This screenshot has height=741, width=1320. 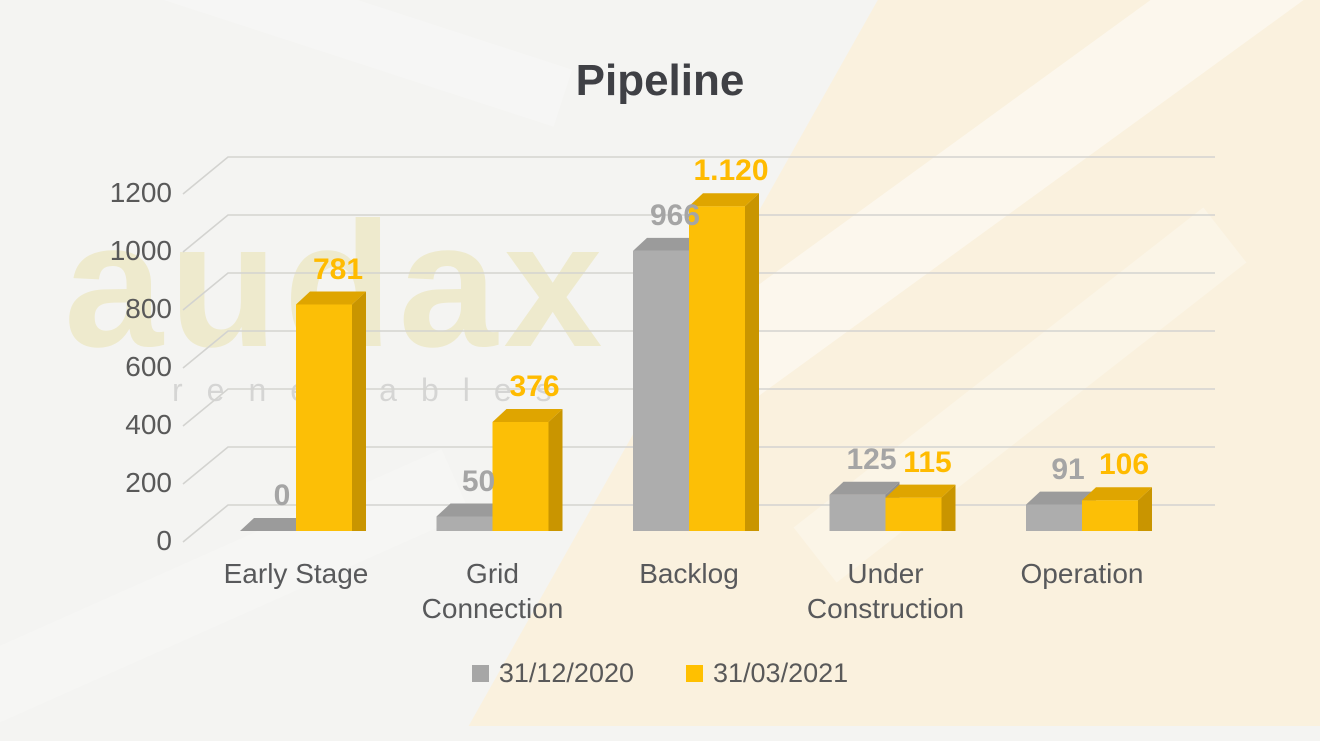 What do you see at coordinates (920, 491) in the screenshot?
I see `bar-2021-under-construction-top` at bounding box center [920, 491].